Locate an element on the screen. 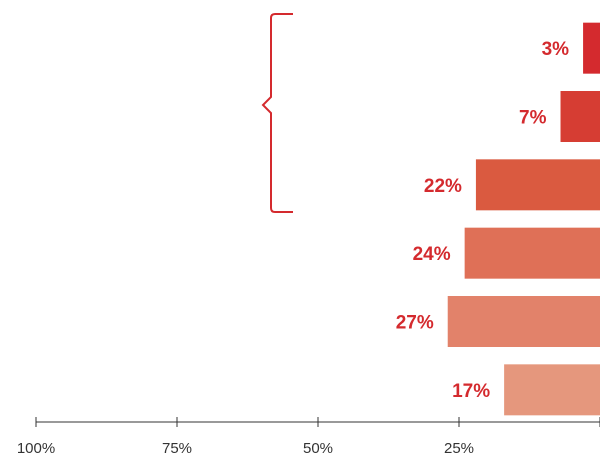  x-tick-label: 50% is located at coordinates (318, 448).